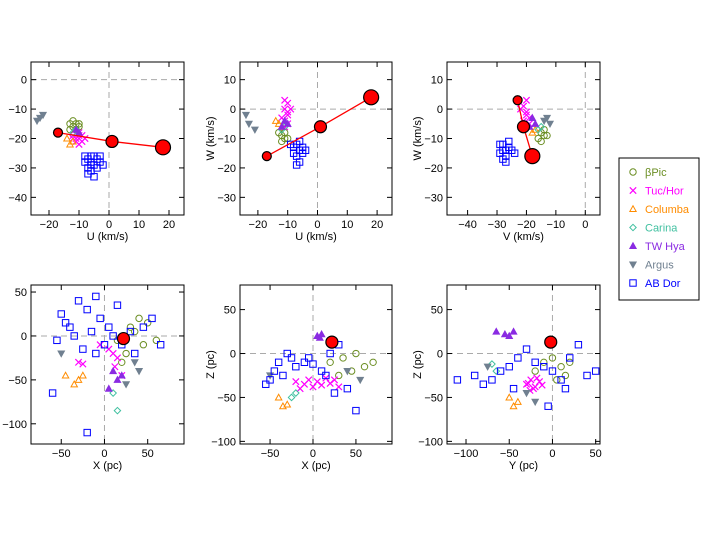 This screenshot has height=537, width=706. Describe the element at coordinates (61, 454) in the screenshot. I see `x-tick-label: −50` at that location.